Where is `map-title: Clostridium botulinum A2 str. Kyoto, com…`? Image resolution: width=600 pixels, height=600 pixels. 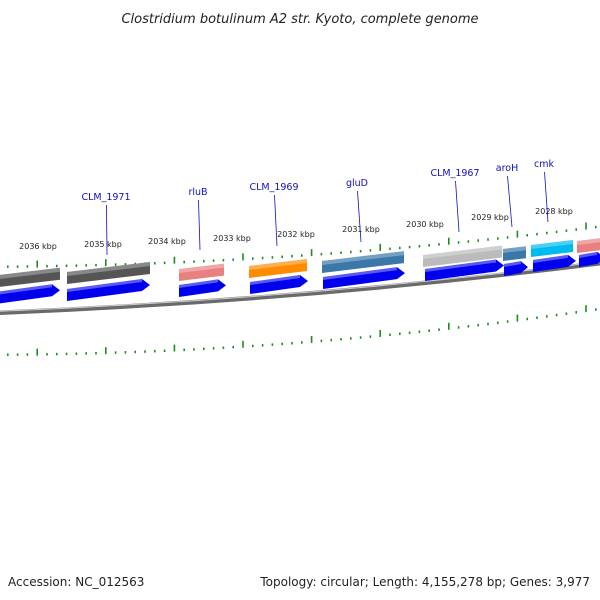 map-title: Clostridium botulinum A2 str. Kyoto, com… is located at coordinates (299, 19).